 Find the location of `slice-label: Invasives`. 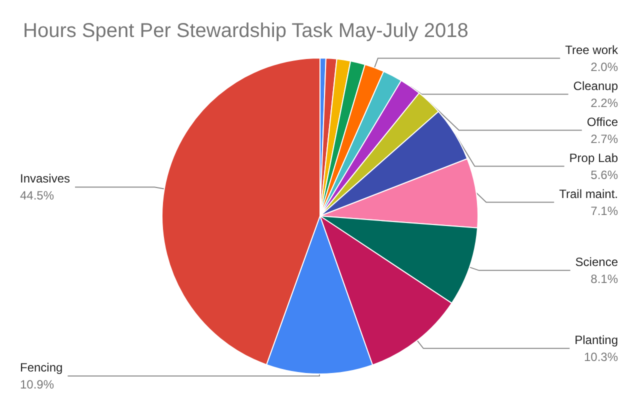

slice-label: Invasives is located at coordinates (45, 179).